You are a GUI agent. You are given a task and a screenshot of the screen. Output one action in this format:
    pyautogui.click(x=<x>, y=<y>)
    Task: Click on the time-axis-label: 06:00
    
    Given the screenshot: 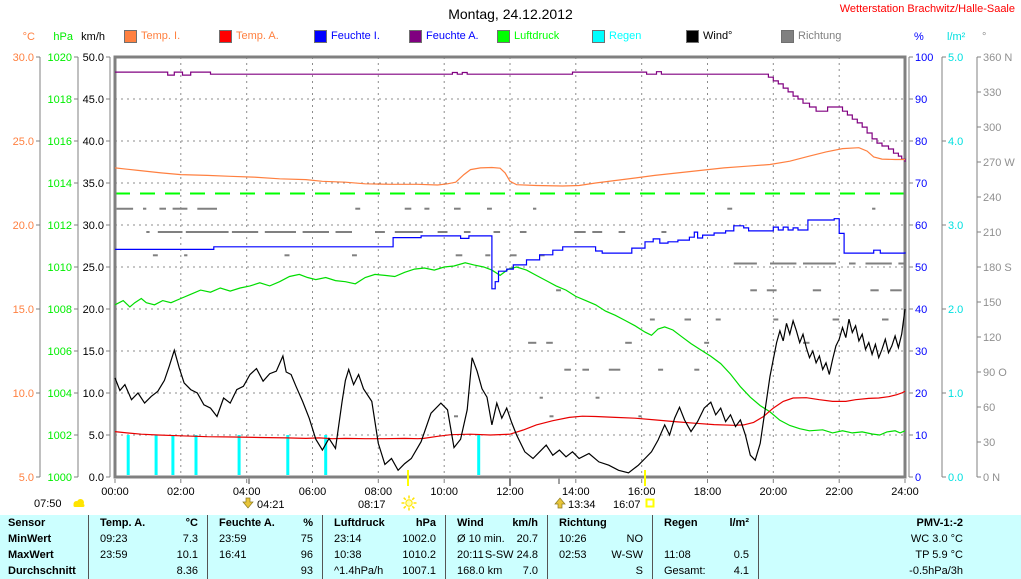 What is the action you would take?
    pyautogui.click(x=313, y=492)
    